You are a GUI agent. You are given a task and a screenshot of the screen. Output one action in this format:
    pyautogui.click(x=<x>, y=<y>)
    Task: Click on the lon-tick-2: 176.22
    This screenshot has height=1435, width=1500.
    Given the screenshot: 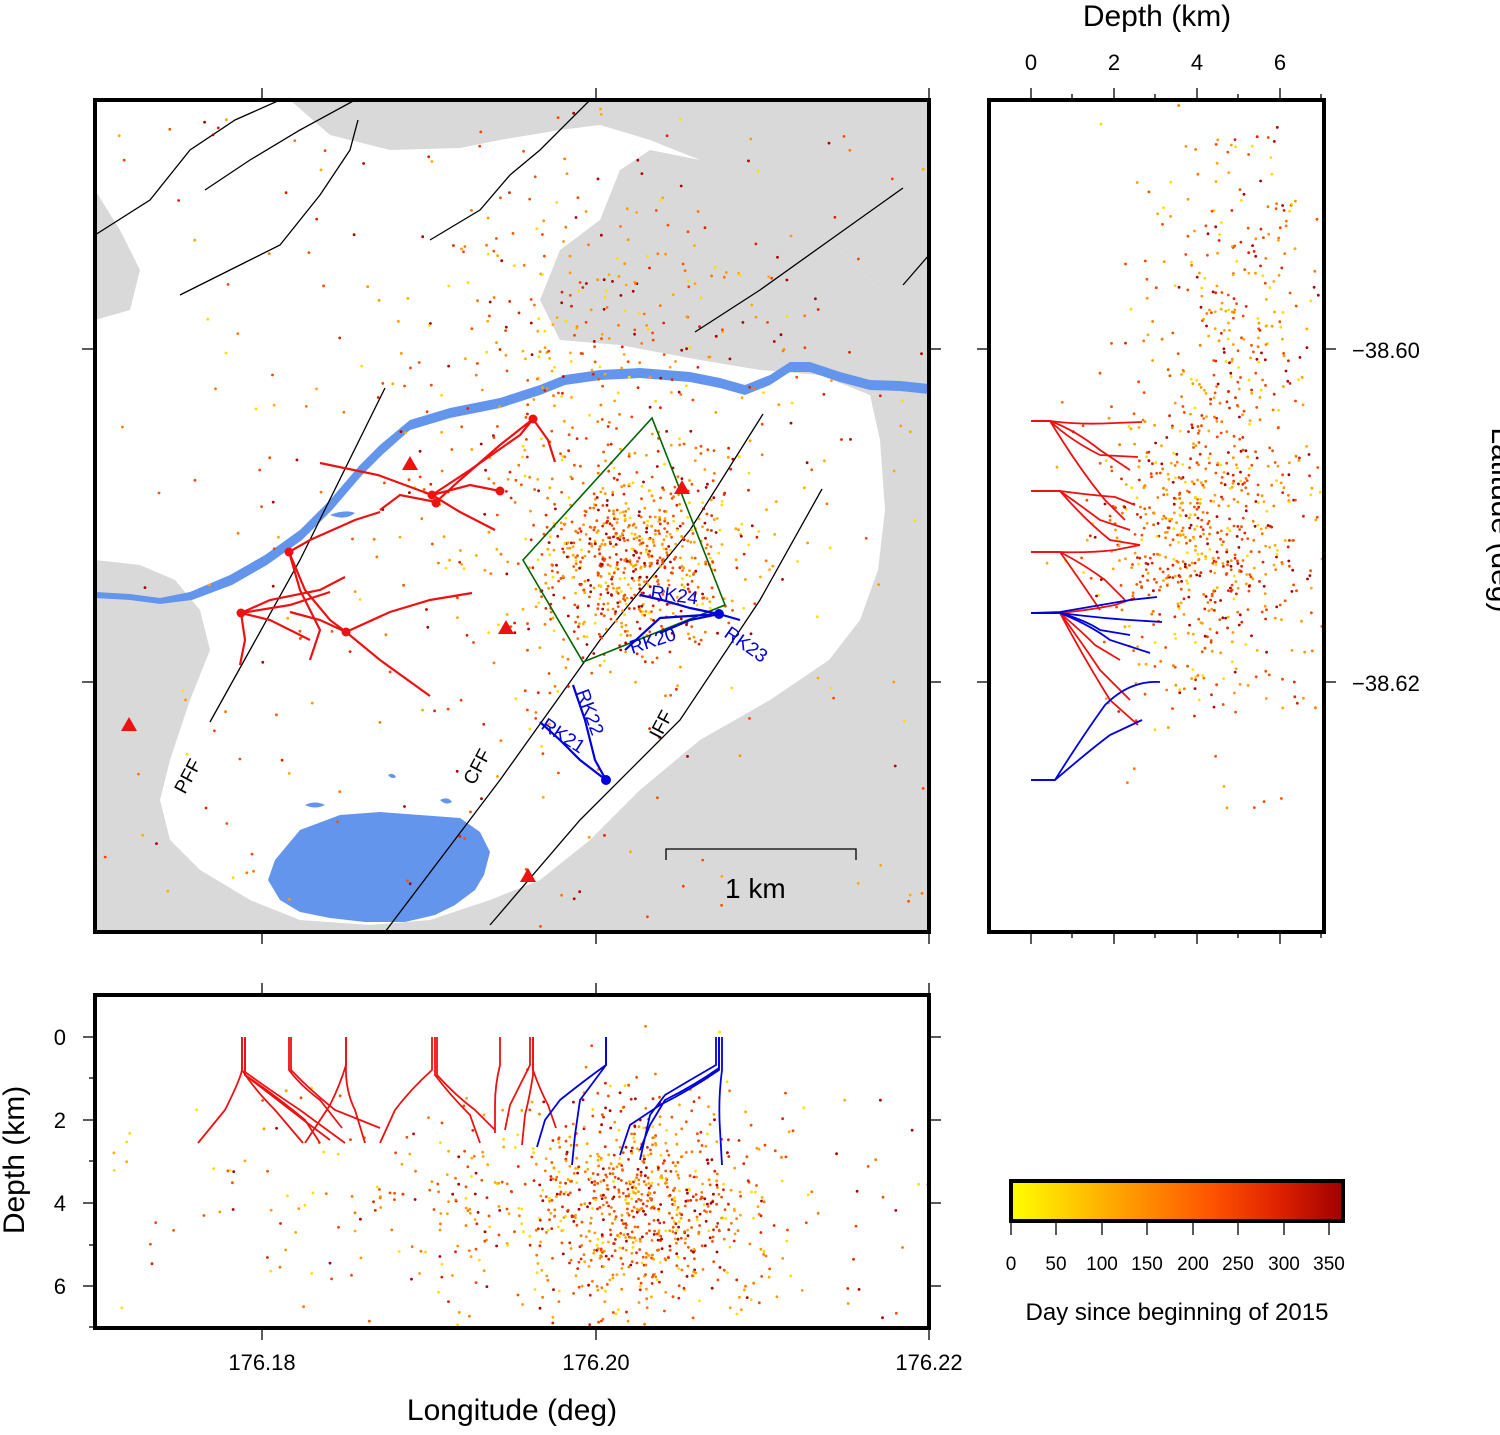 What is the action you would take?
    pyautogui.click(x=928, y=1362)
    